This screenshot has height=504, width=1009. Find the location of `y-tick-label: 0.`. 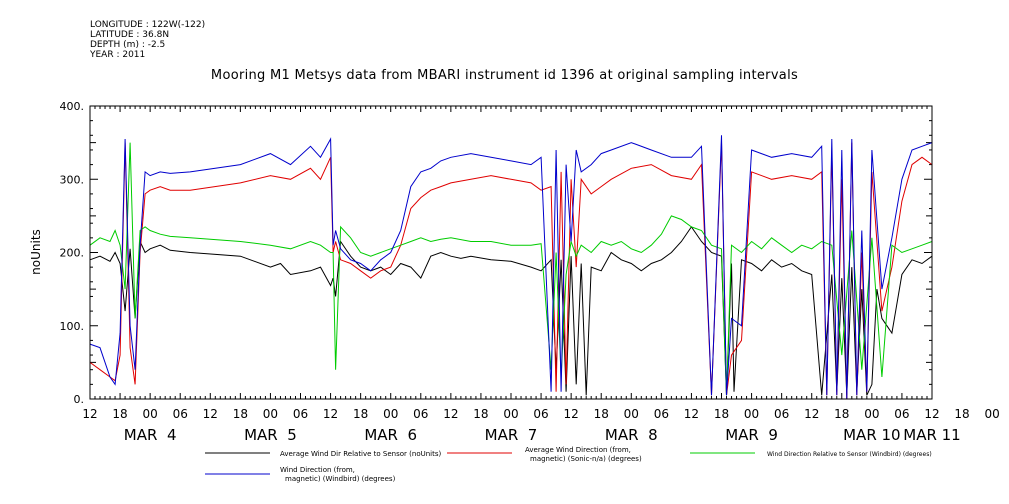

y-tick-label: 0. is located at coordinates (79, 399).